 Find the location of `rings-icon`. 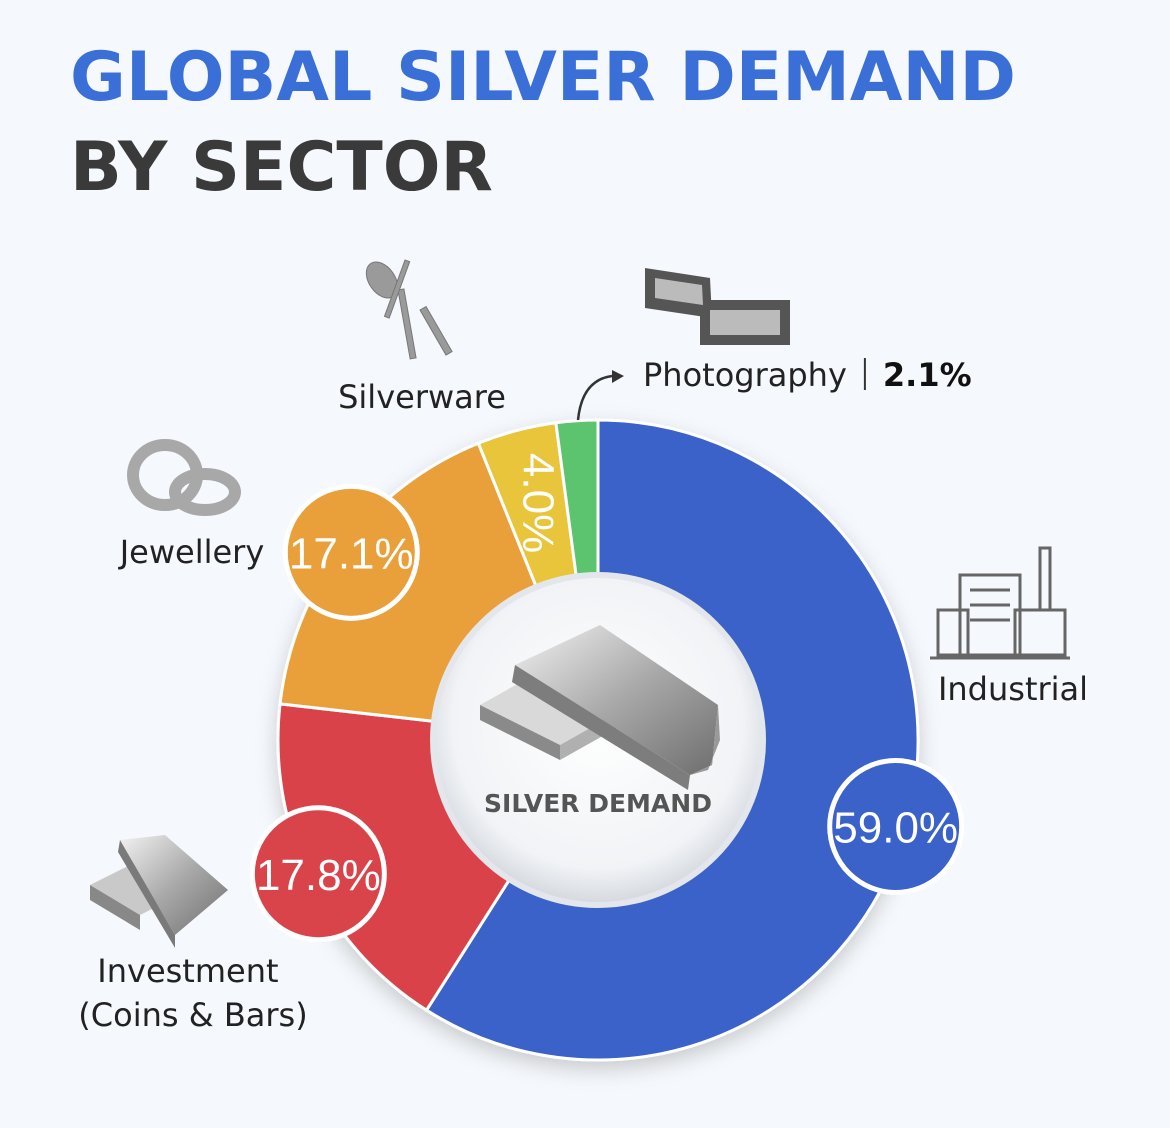

rings-icon is located at coordinates (184, 477).